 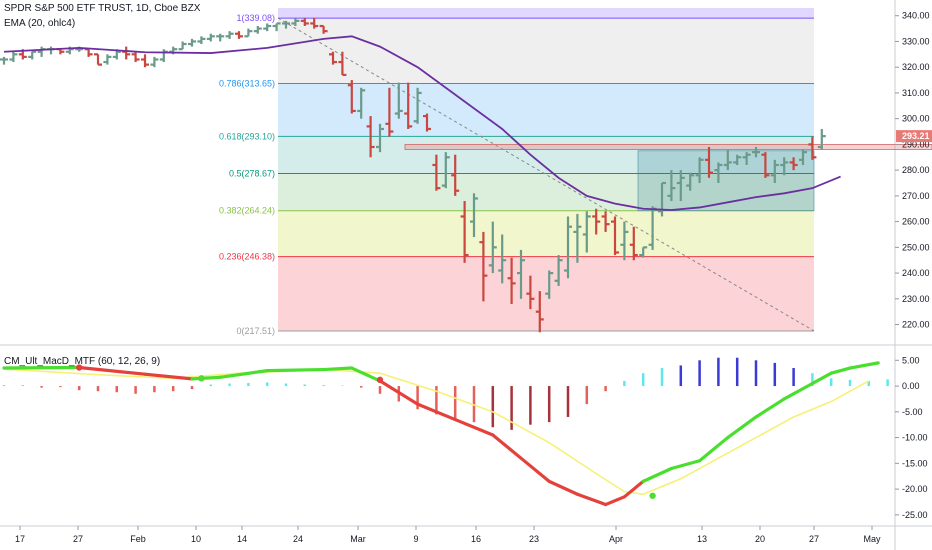 I want to click on y-tick-label: 290.00, so click(x=916, y=144).